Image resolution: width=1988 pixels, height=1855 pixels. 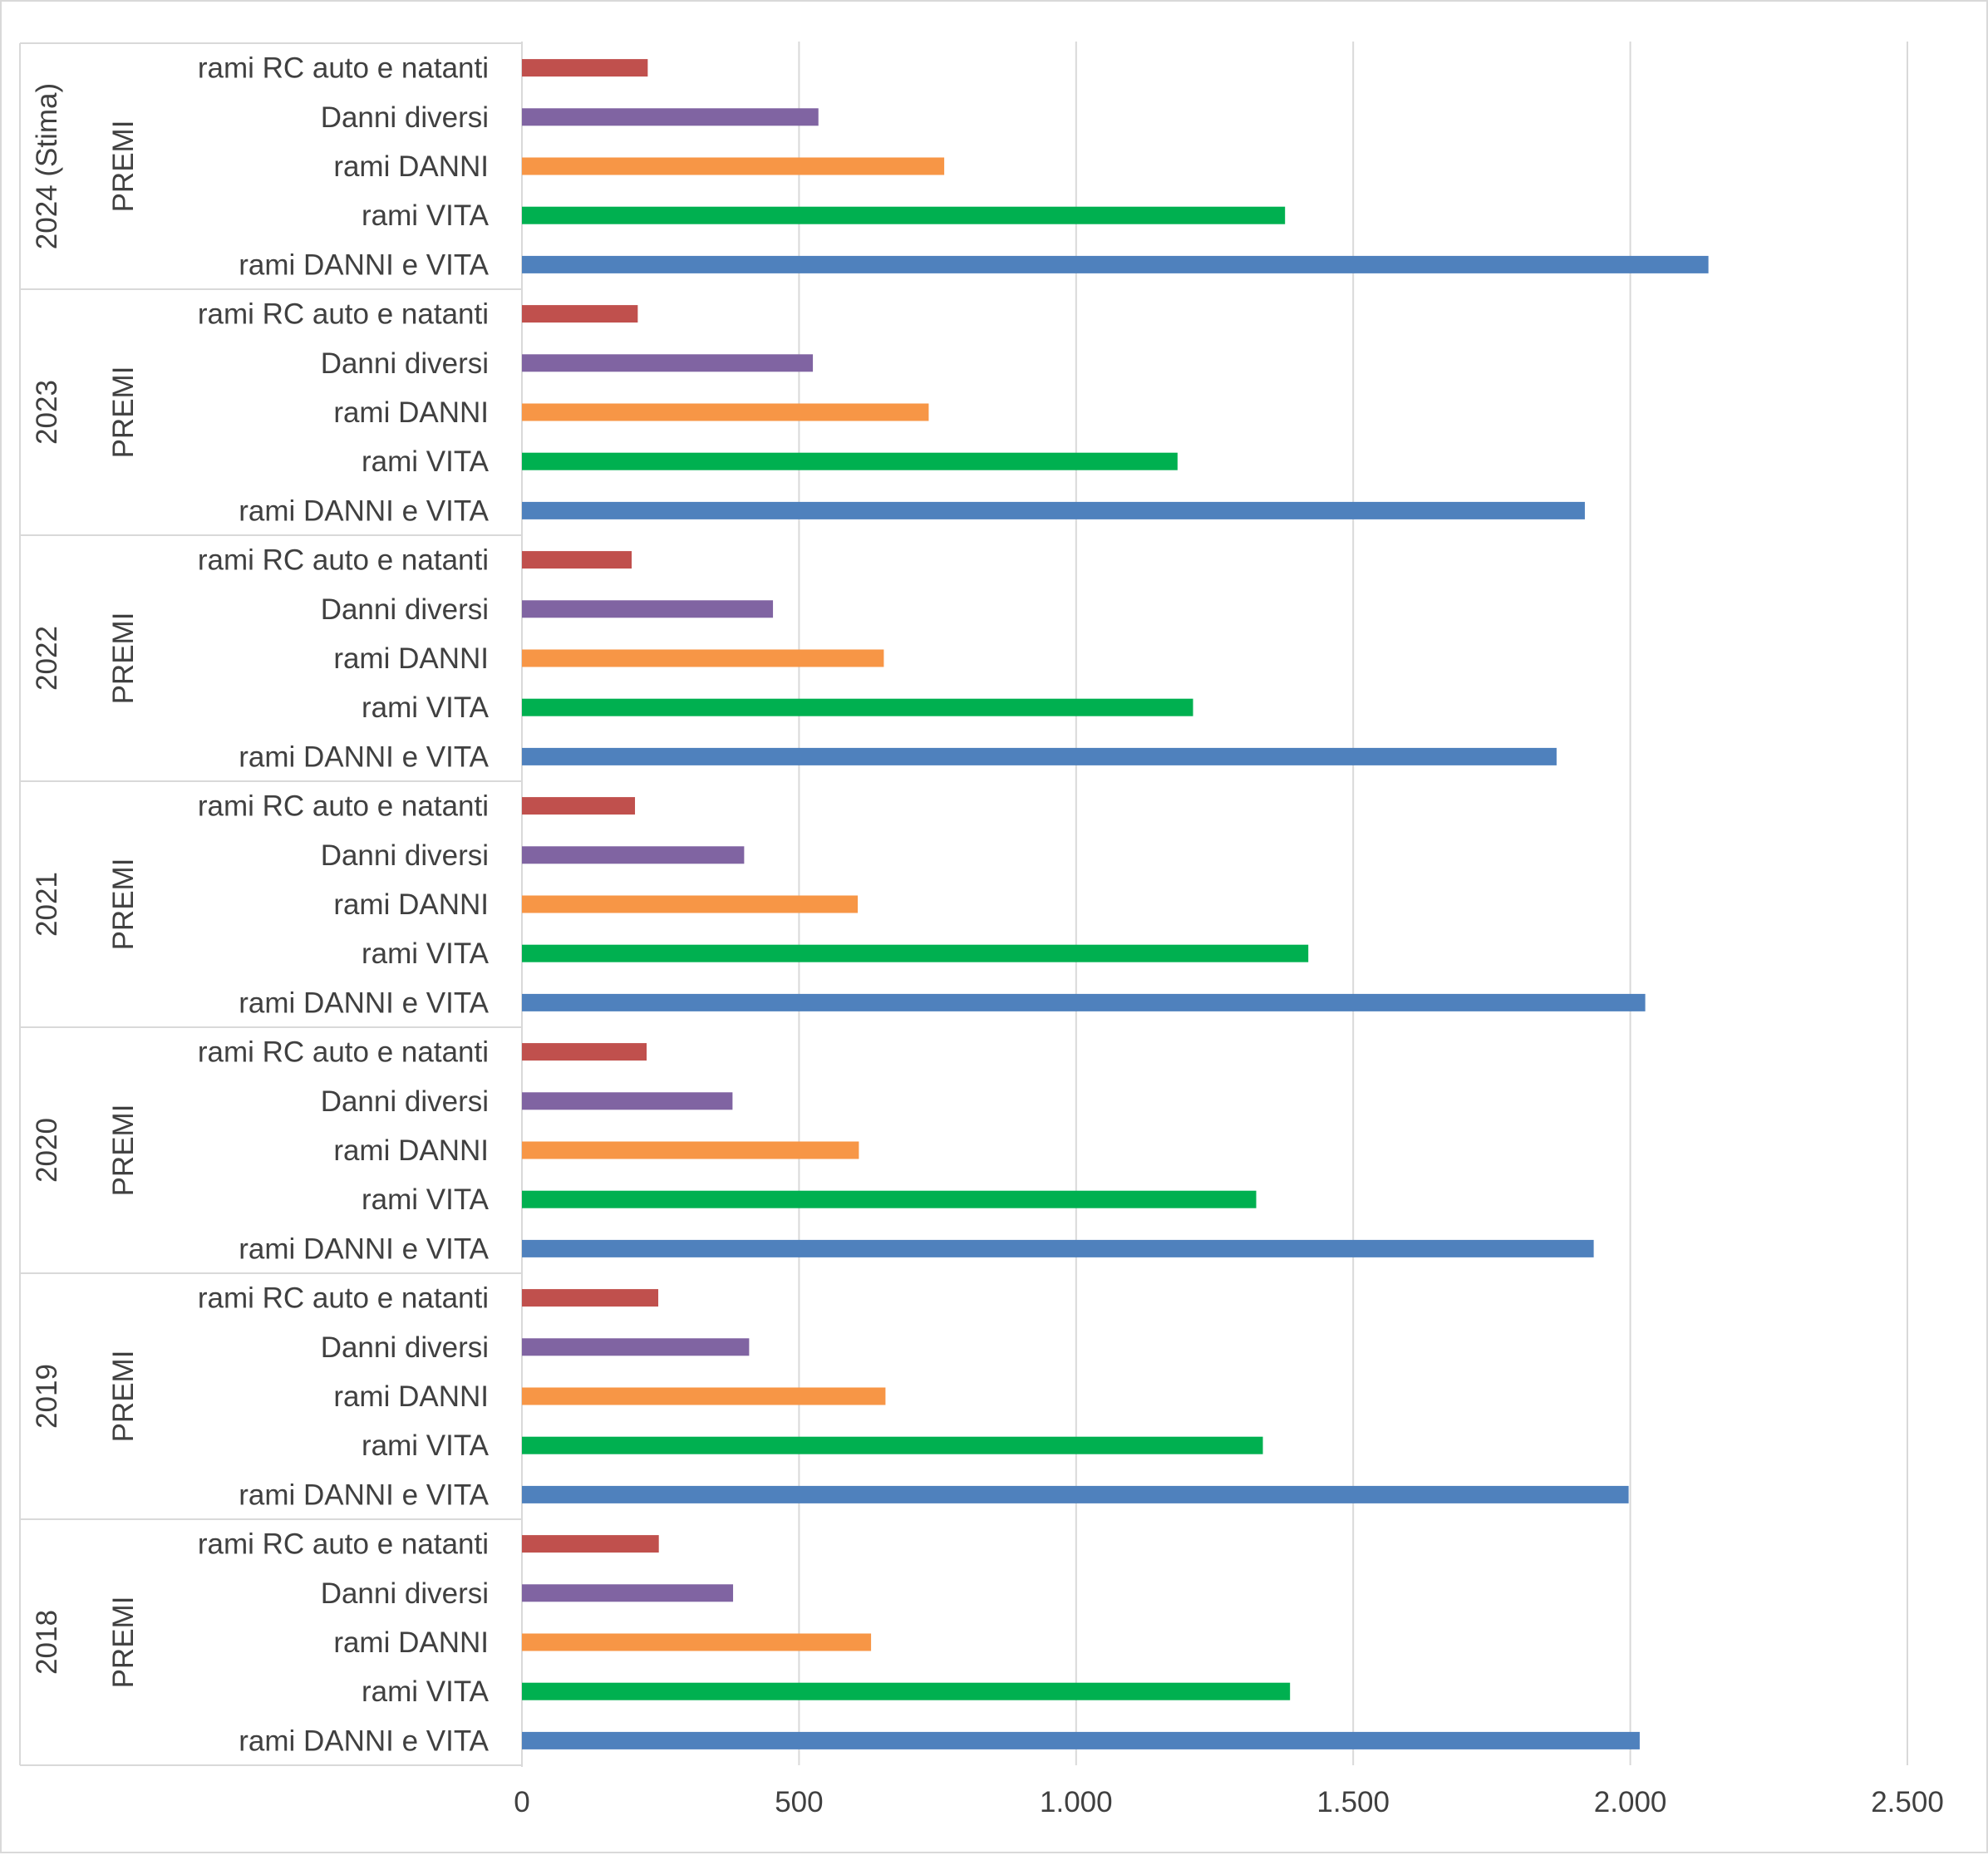 I want to click on year-label: 2019, so click(x=47, y=1396).